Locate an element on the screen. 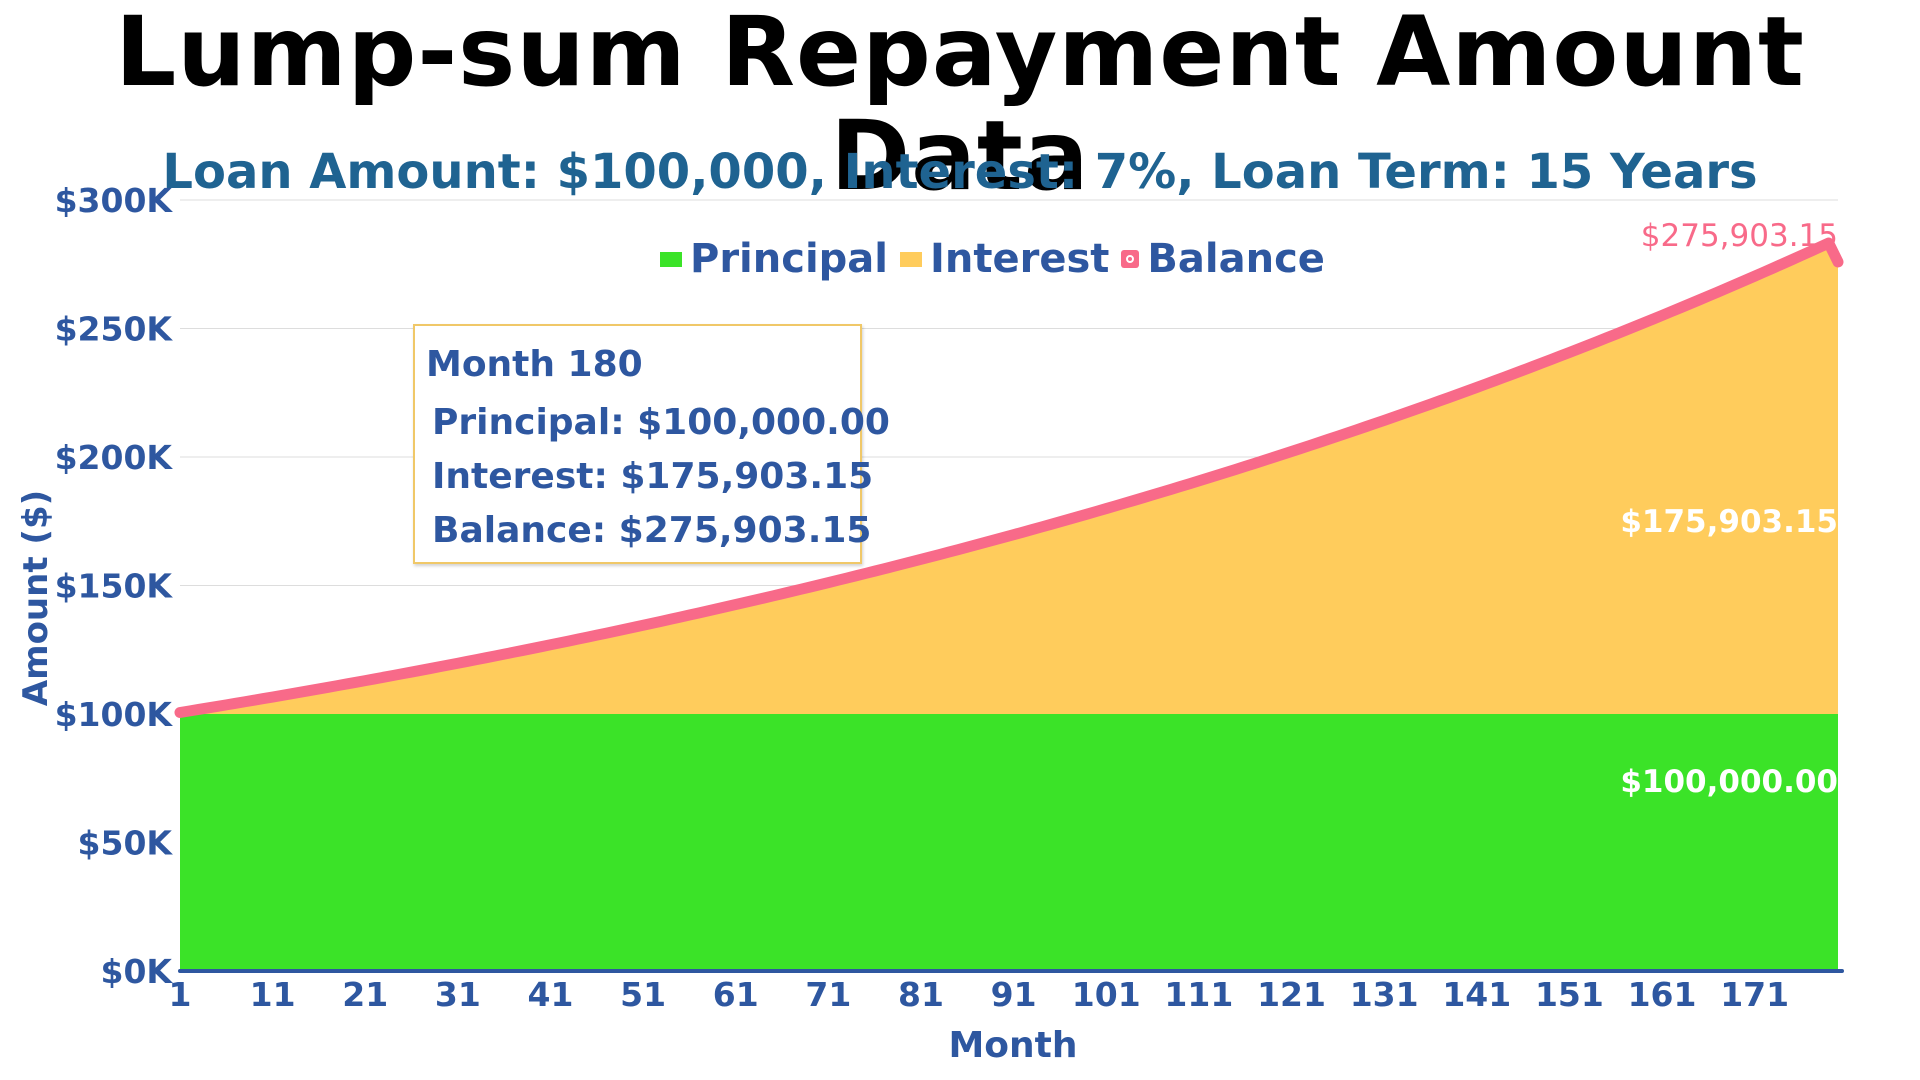 The image size is (1920, 1080). x-tick-label: 141 is located at coordinates (1476, 994).